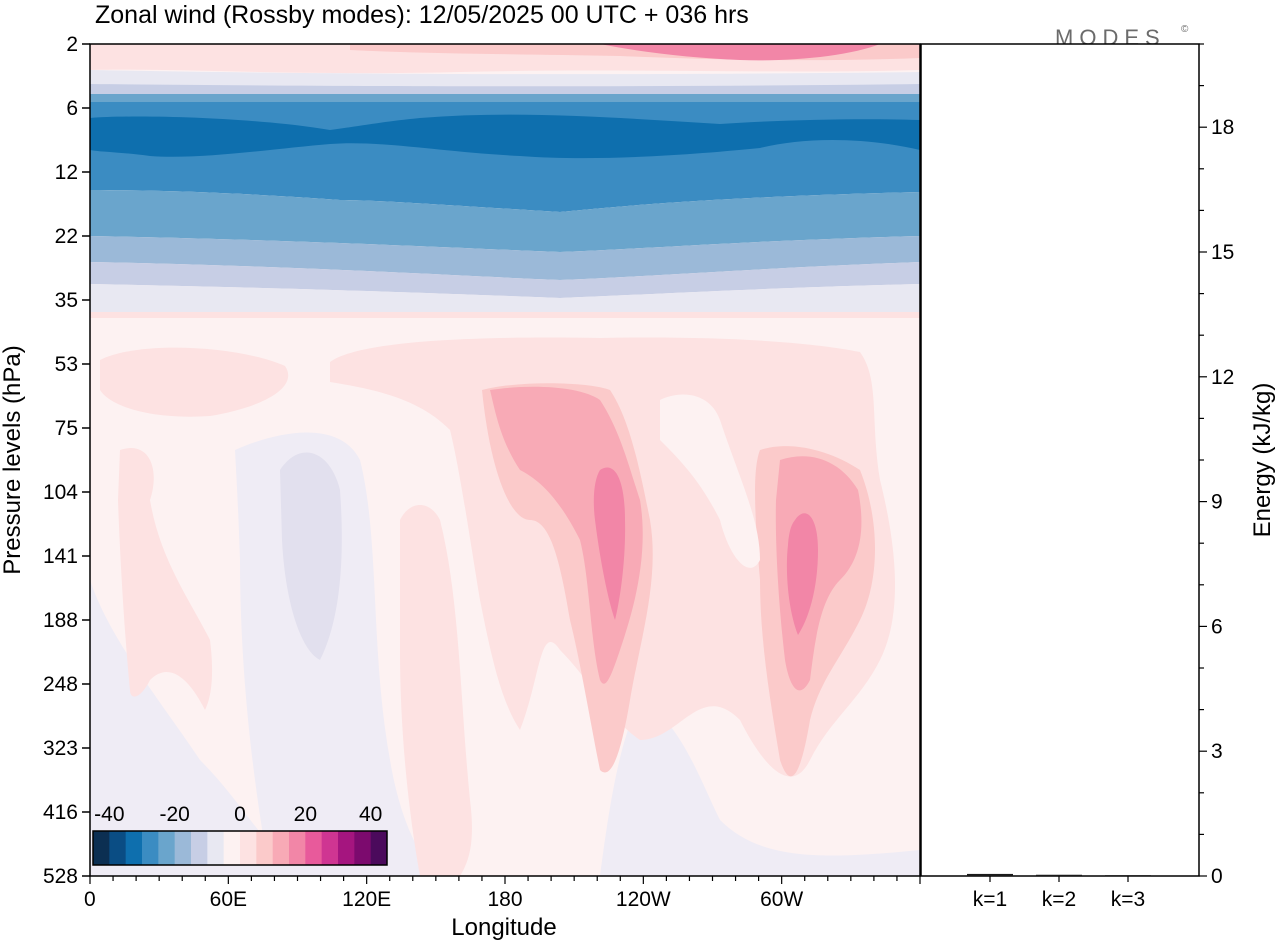 The image size is (1280, 942). I want to click on energy-y-tick-label: 0, so click(1217, 876).